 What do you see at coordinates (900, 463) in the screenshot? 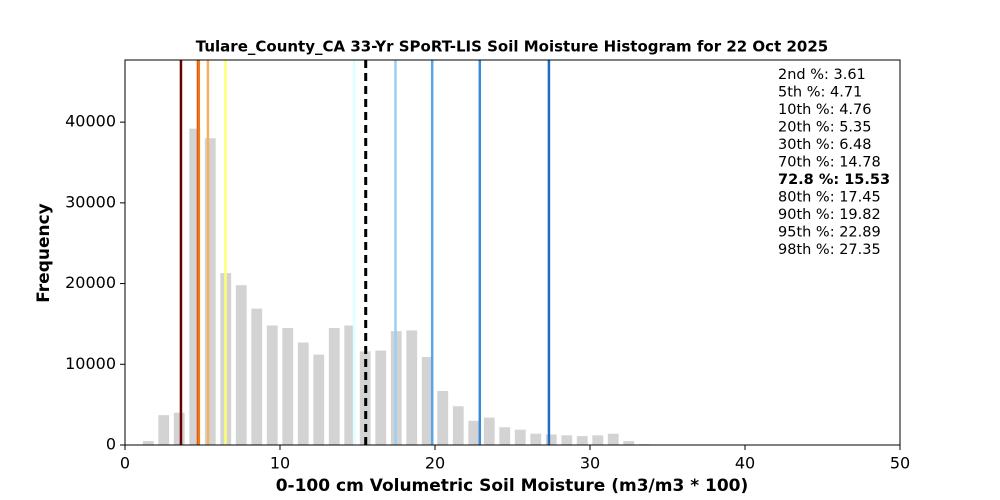
I see `x-tick-label: 50` at bounding box center [900, 463].